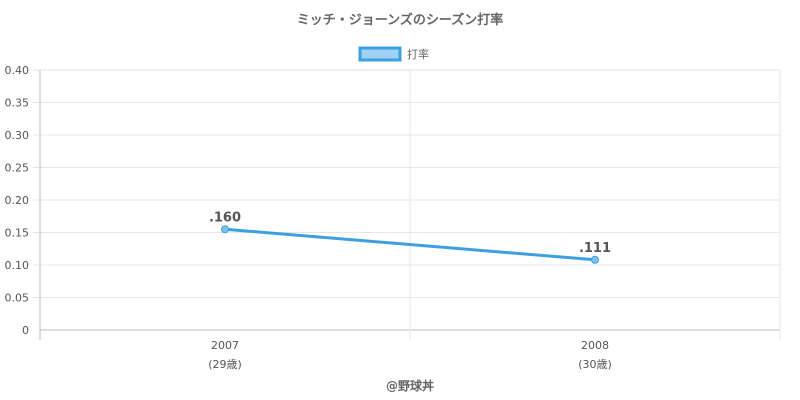 The image size is (800, 400). What do you see at coordinates (595, 248) in the screenshot?
I see `data-label: .111` at bounding box center [595, 248].